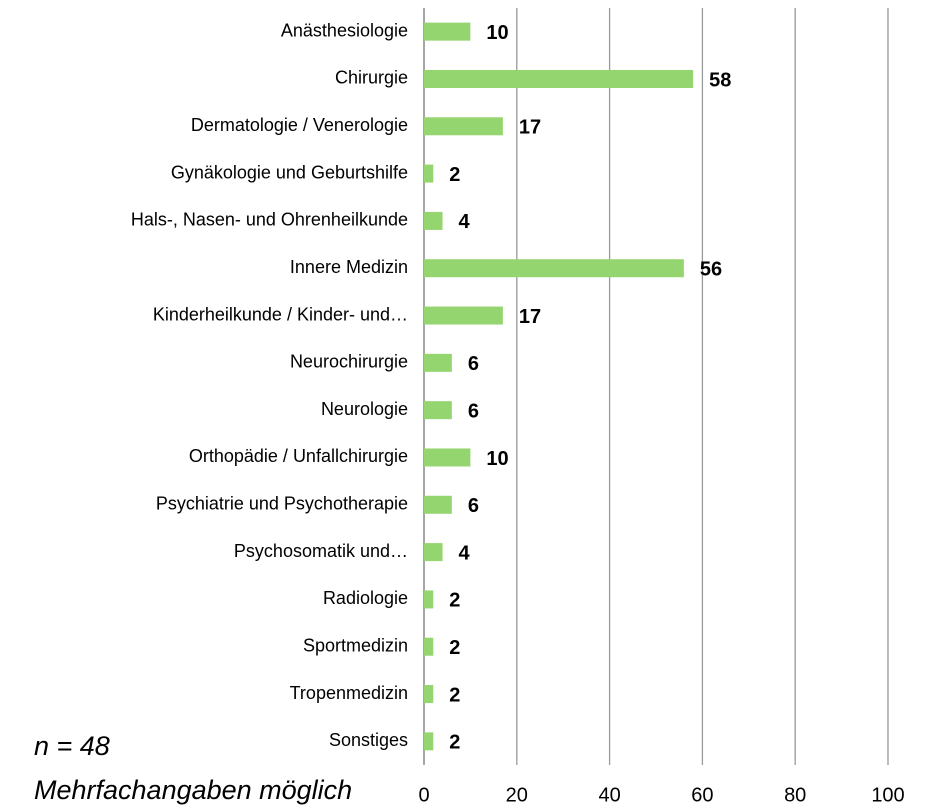 The image size is (926, 809). I want to click on x-tick-label: 100, so click(887, 795).